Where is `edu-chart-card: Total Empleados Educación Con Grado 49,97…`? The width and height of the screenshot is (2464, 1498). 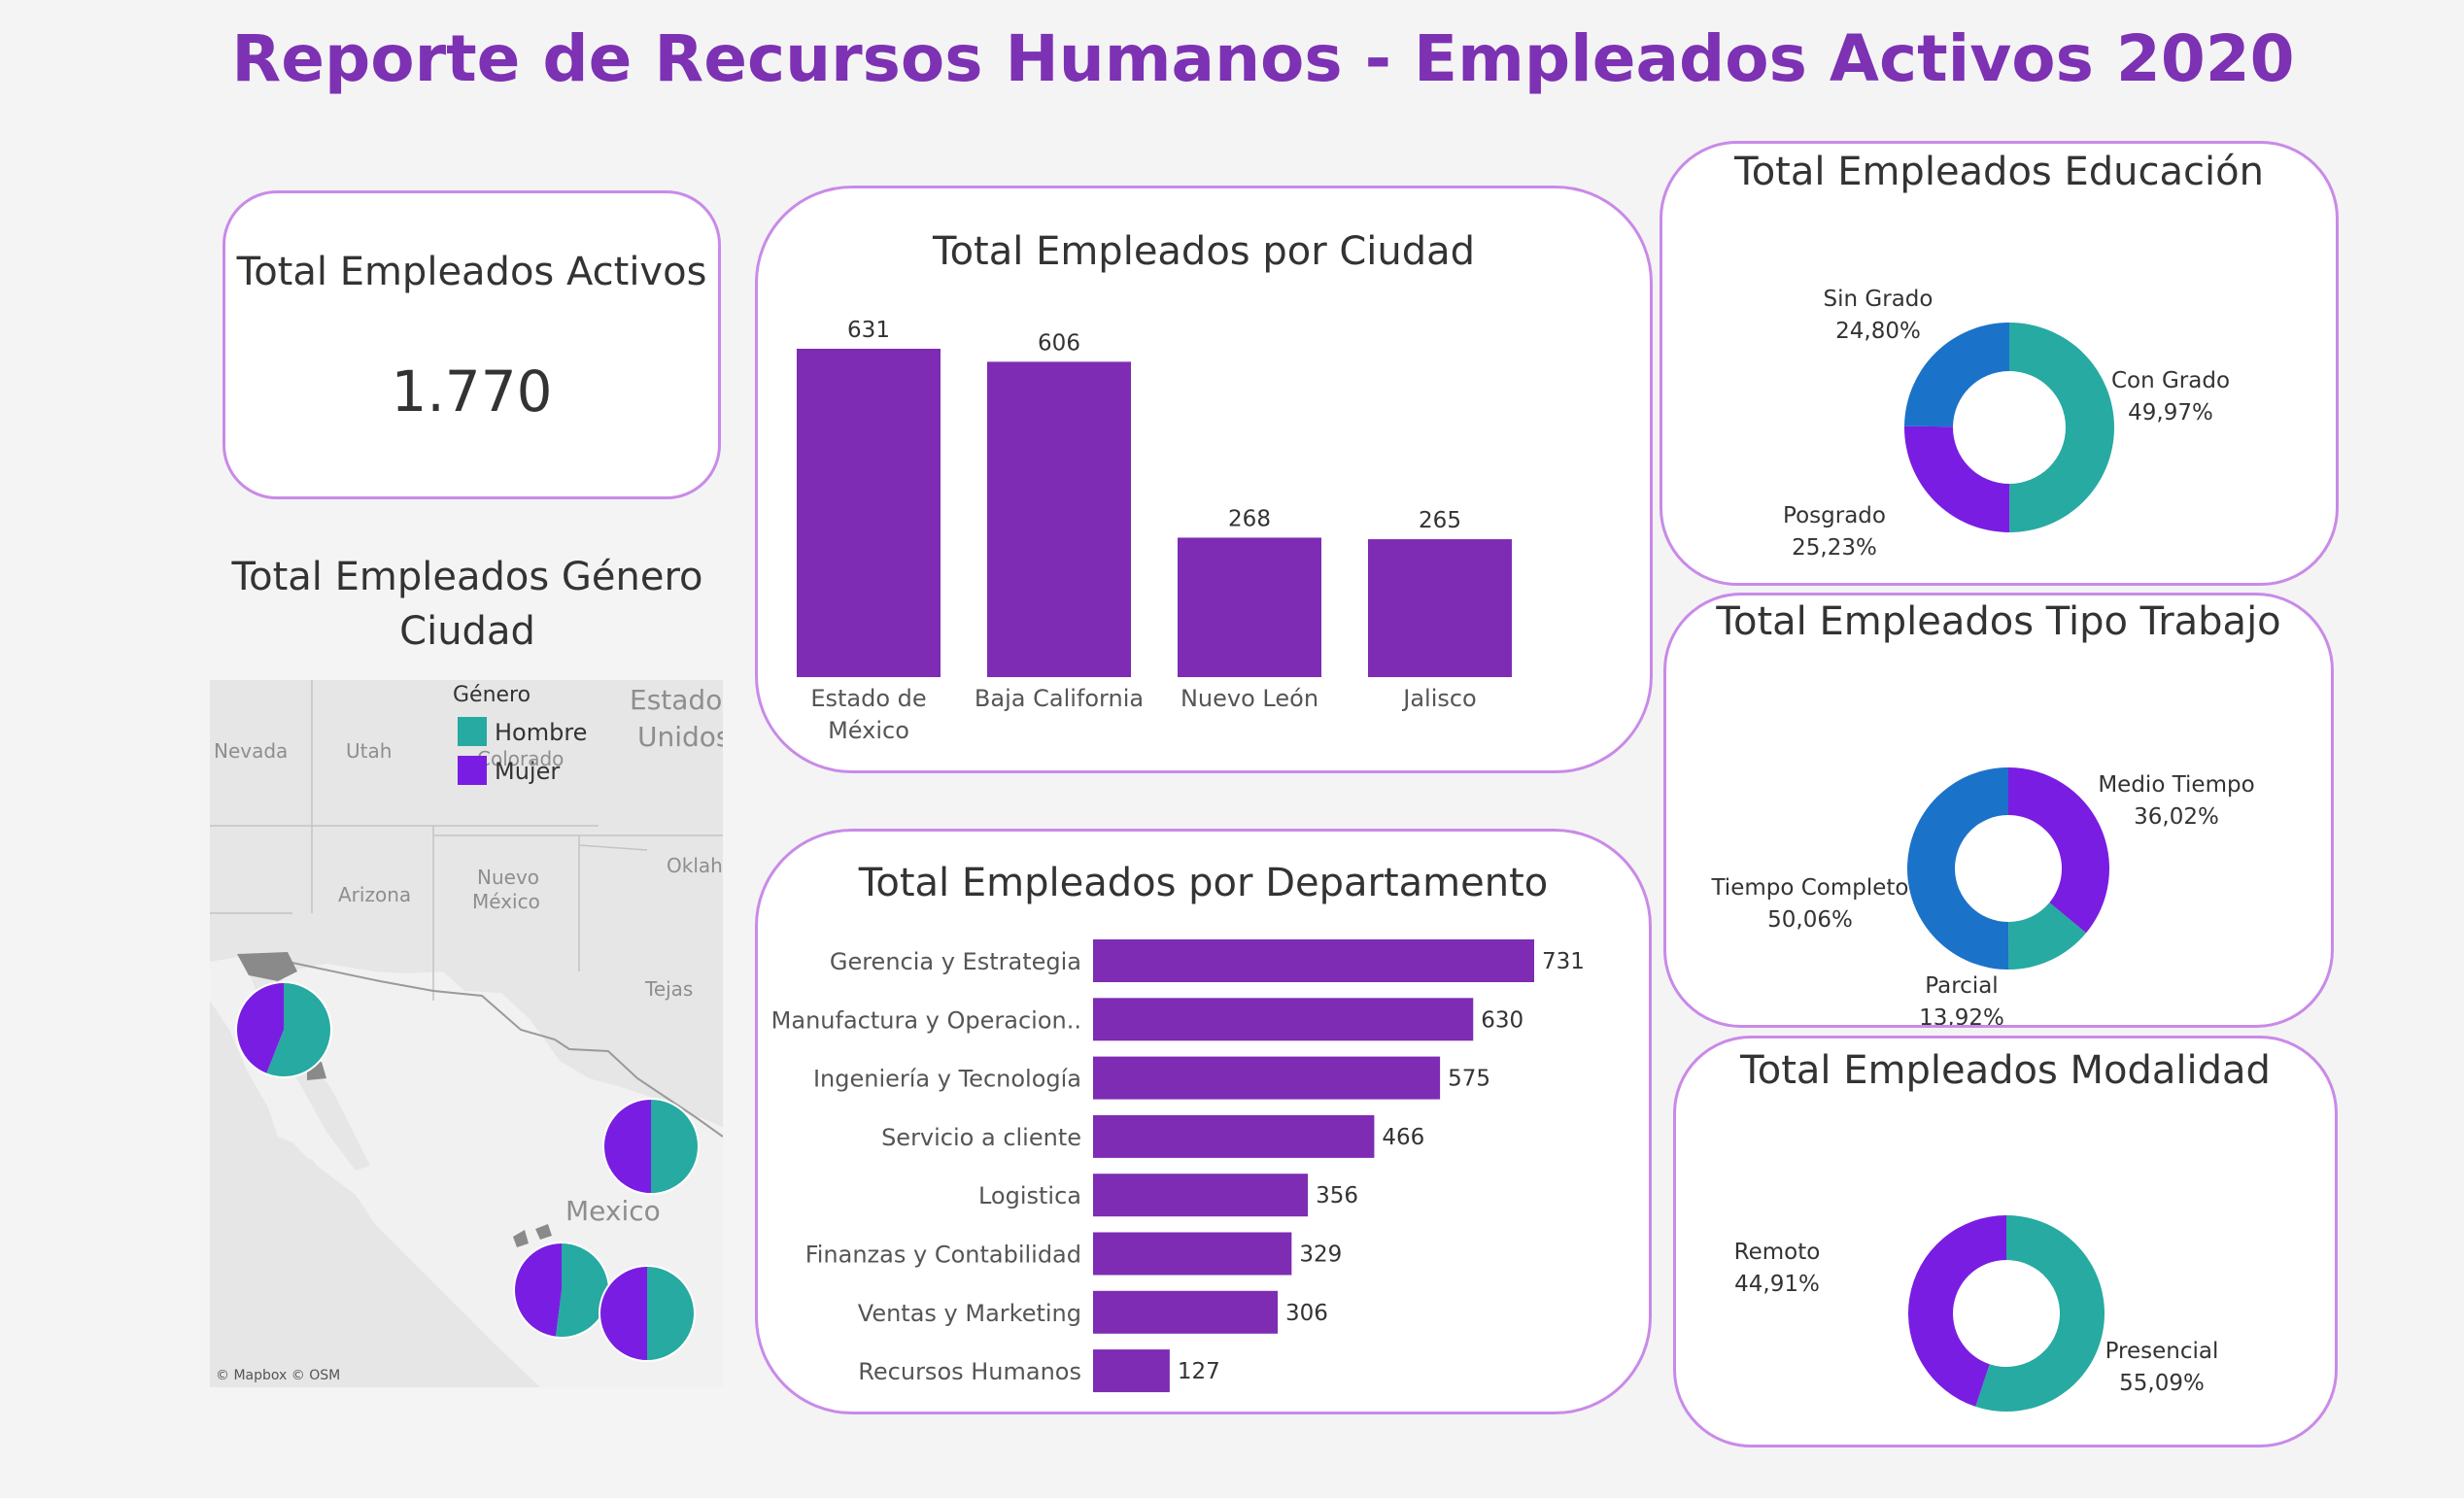
edu-chart-card: Total Empleados Educación Con Grado 49,97… is located at coordinates (2000, 363).